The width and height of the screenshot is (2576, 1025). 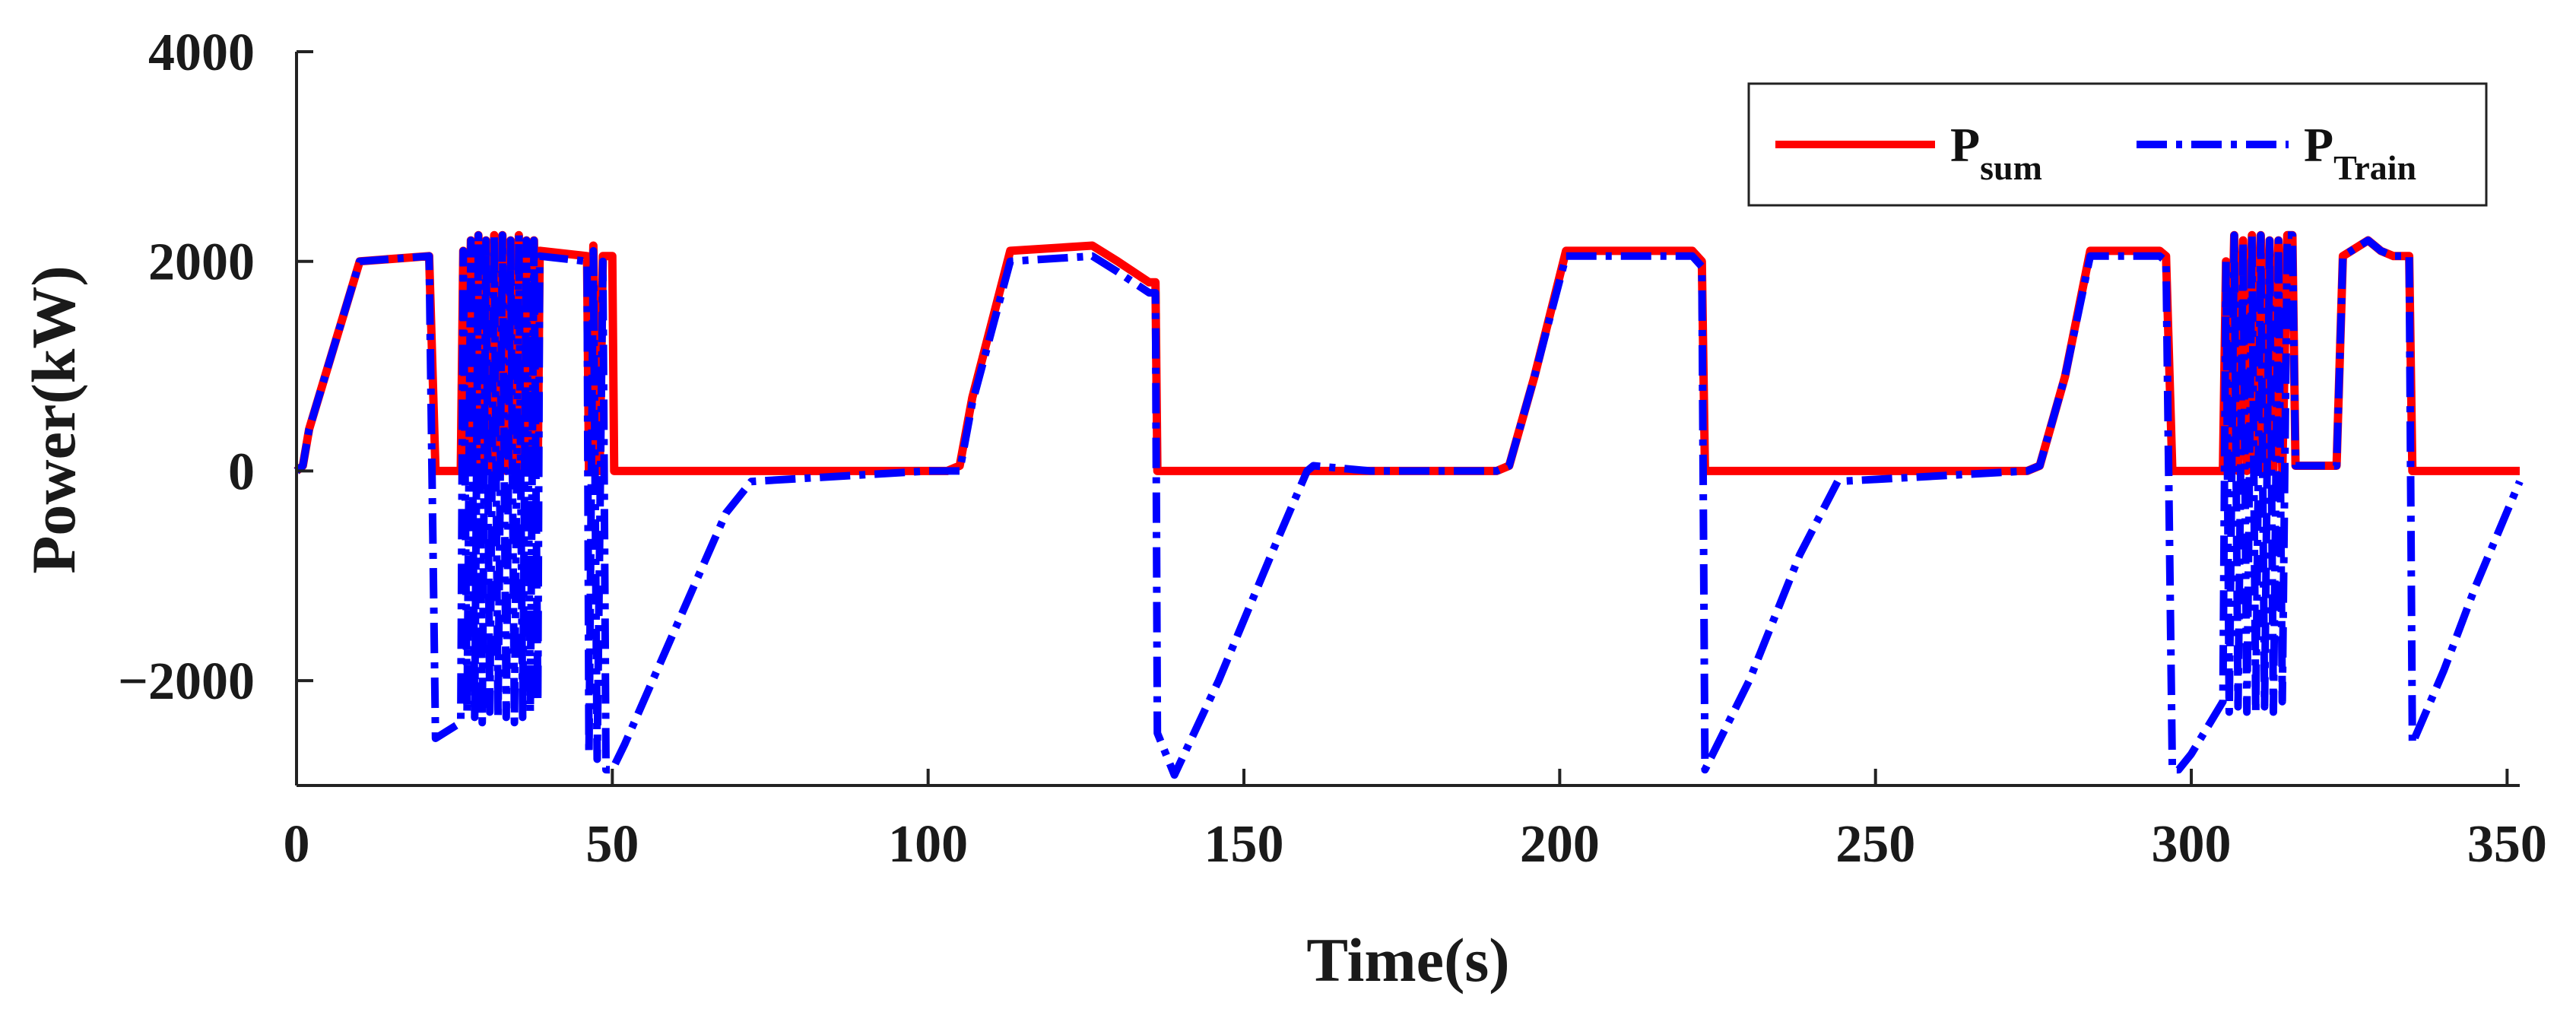 I want to click on x-axis-title: Time(s), so click(x=1408, y=960).